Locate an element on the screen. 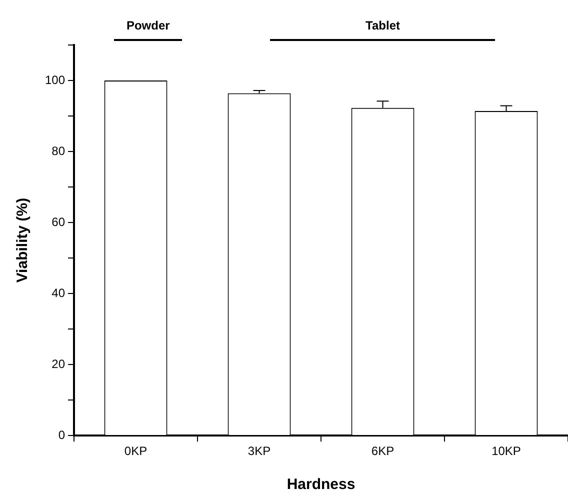 This screenshot has height=502, width=568. x-tick-label: 0KP is located at coordinates (136, 451).